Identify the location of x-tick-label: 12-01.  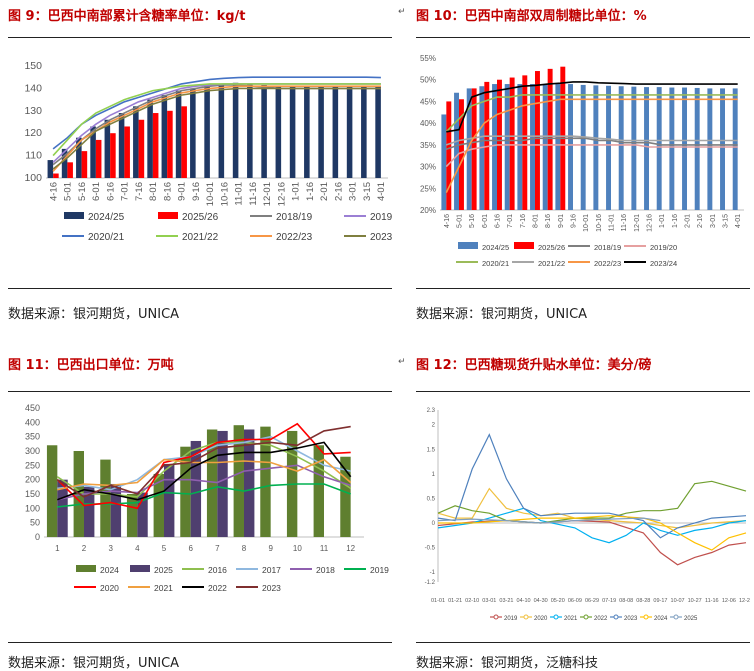
(267, 194).